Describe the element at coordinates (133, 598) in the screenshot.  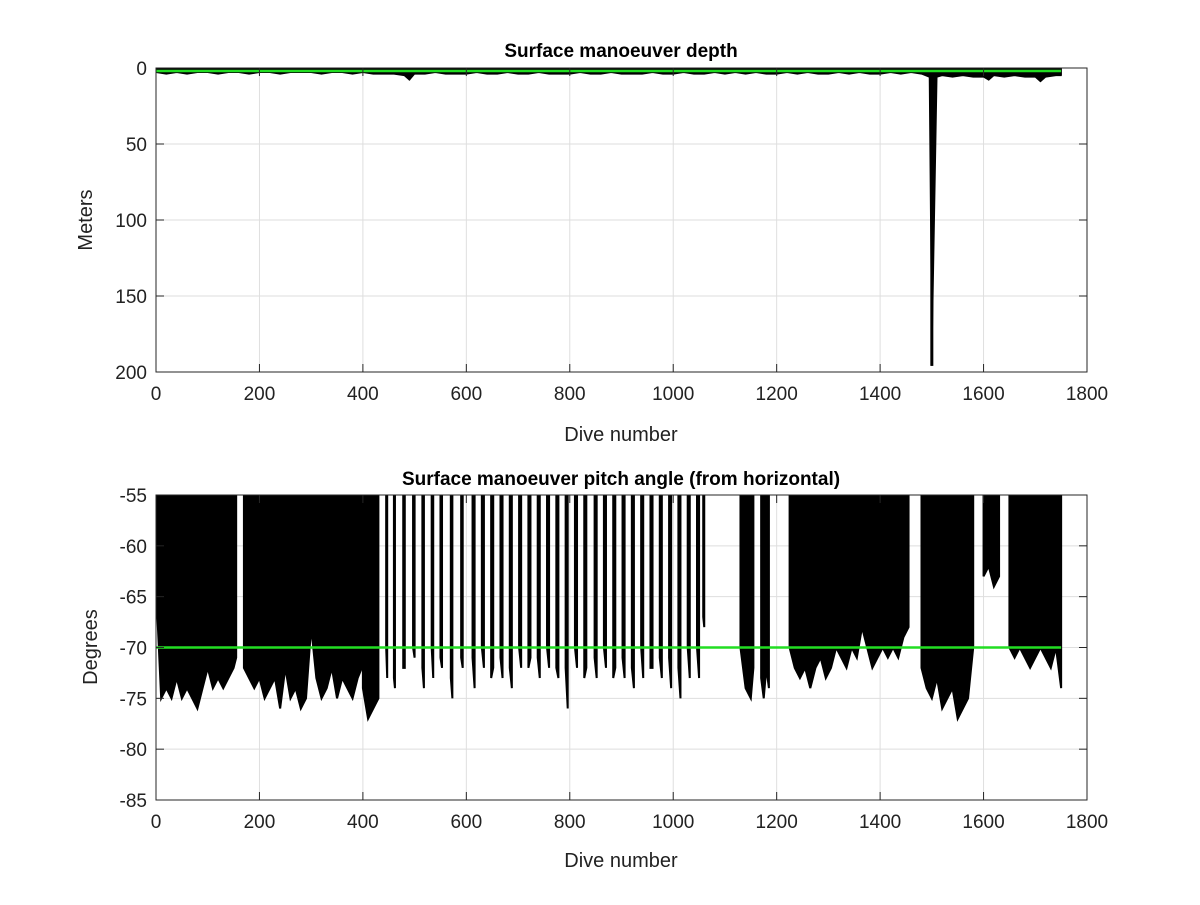
I see `pitch-chart-ytick-label: -65` at that location.